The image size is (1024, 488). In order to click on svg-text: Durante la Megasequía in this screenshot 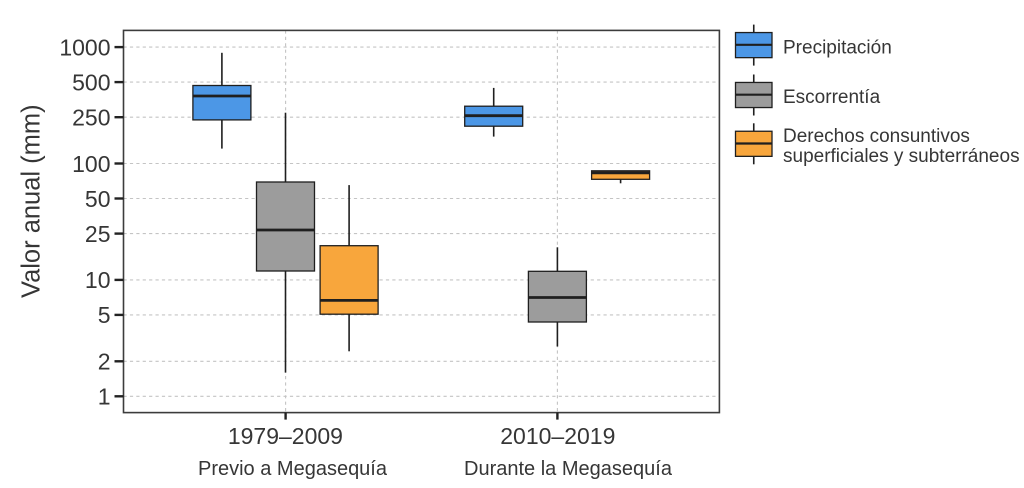, I will do `click(568, 469)`.